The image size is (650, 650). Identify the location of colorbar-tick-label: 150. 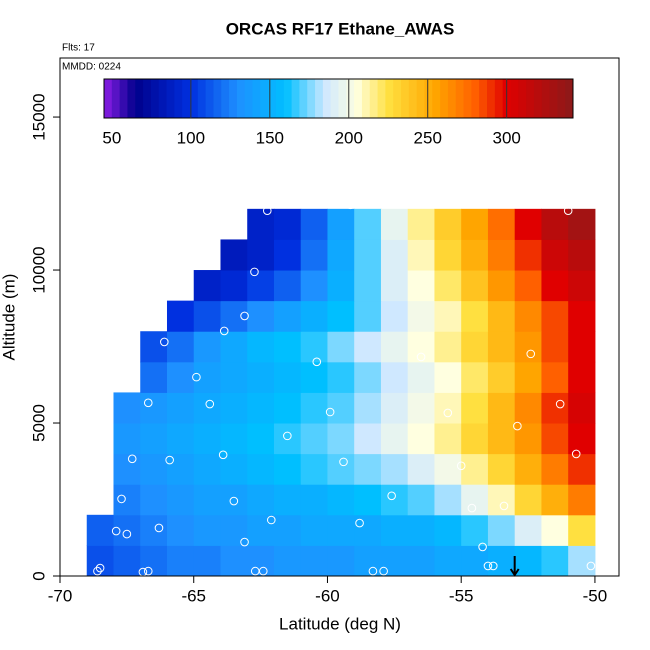
(270, 137).